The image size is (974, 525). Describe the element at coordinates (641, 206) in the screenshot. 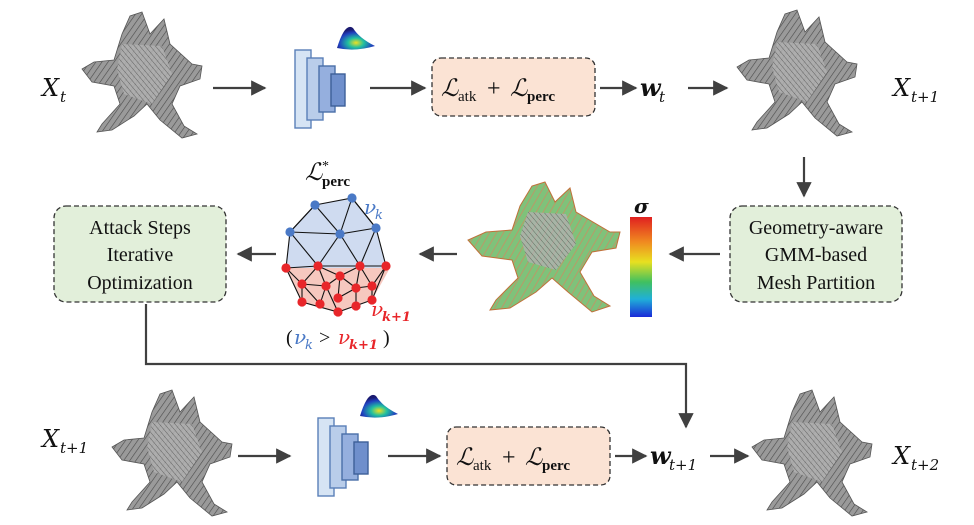

I see `svg-text: σ` at that location.